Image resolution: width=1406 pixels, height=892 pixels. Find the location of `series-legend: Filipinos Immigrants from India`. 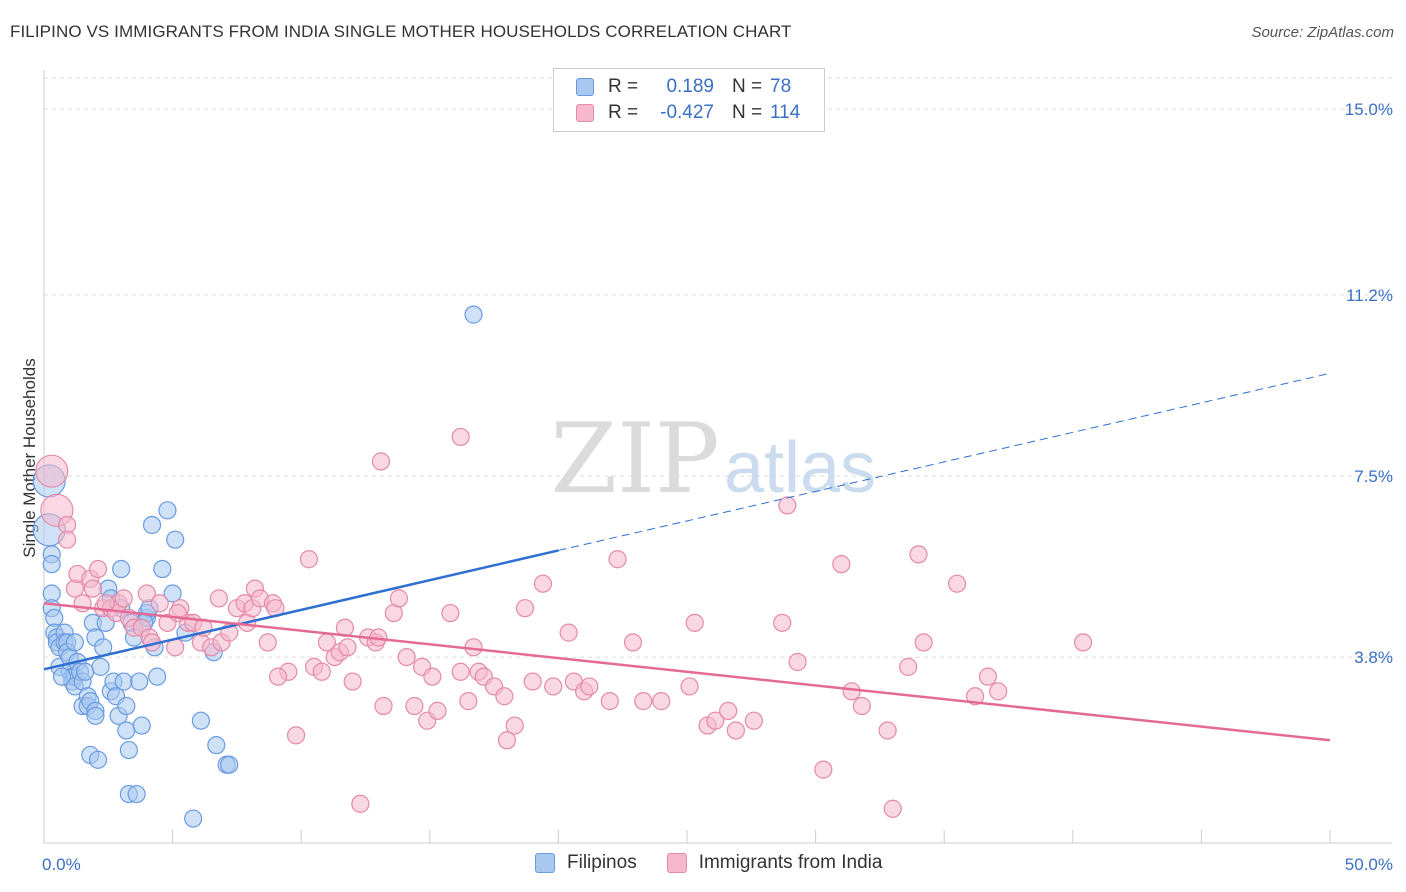

series-legend: Filipinos Immigrants from India is located at coordinates (723, 863).